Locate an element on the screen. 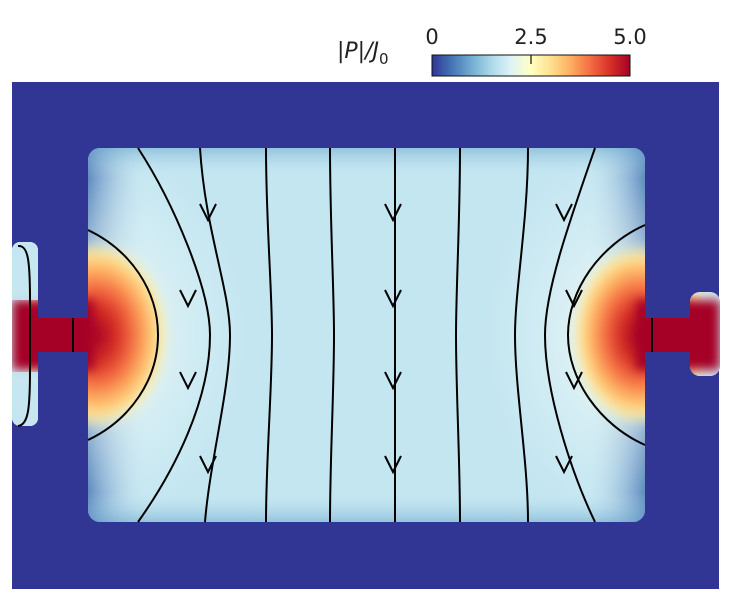  colorbar-tick-label: 2.5 is located at coordinates (530, 37).